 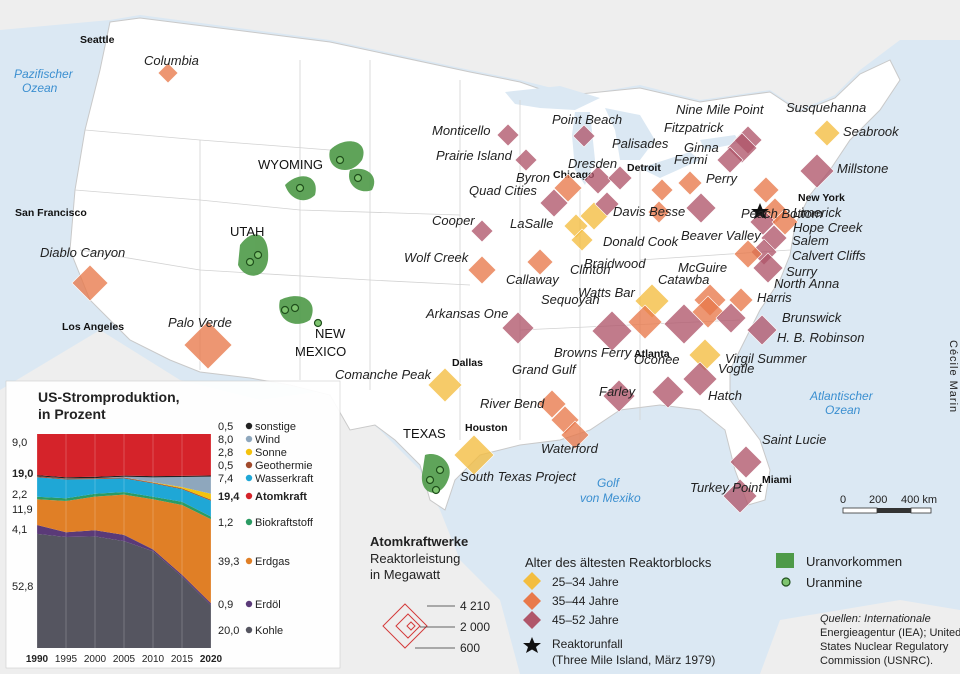 What do you see at coordinates (40, 88) in the screenshot?
I see `pacific-label-2: Ozean` at bounding box center [40, 88].